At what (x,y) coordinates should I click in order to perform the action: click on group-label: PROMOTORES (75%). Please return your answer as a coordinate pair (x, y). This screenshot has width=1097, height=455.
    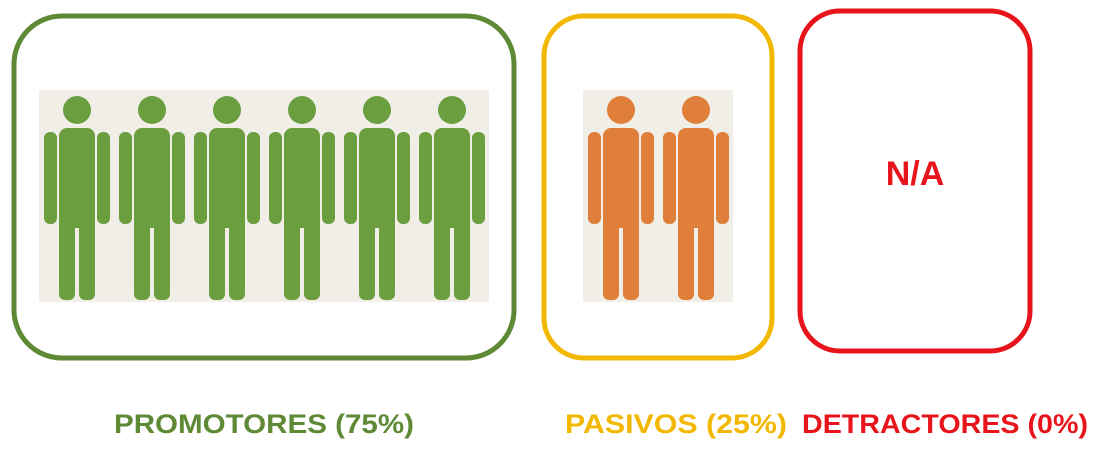
    Looking at the image, I should click on (264, 424).